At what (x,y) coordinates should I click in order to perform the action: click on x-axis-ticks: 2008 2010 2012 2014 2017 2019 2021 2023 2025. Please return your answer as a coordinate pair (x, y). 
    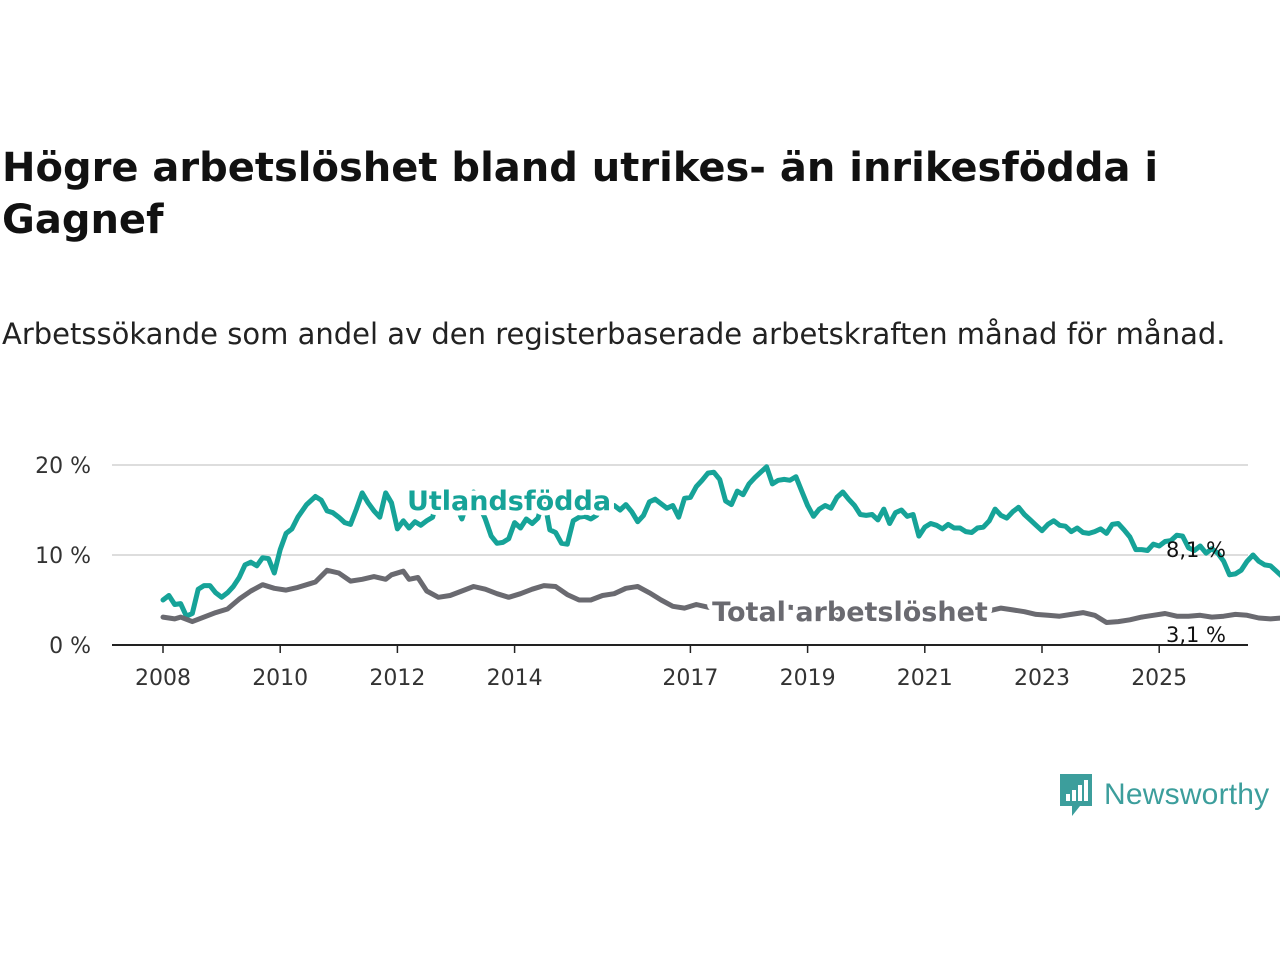
    Looking at the image, I should click on (661, 668).